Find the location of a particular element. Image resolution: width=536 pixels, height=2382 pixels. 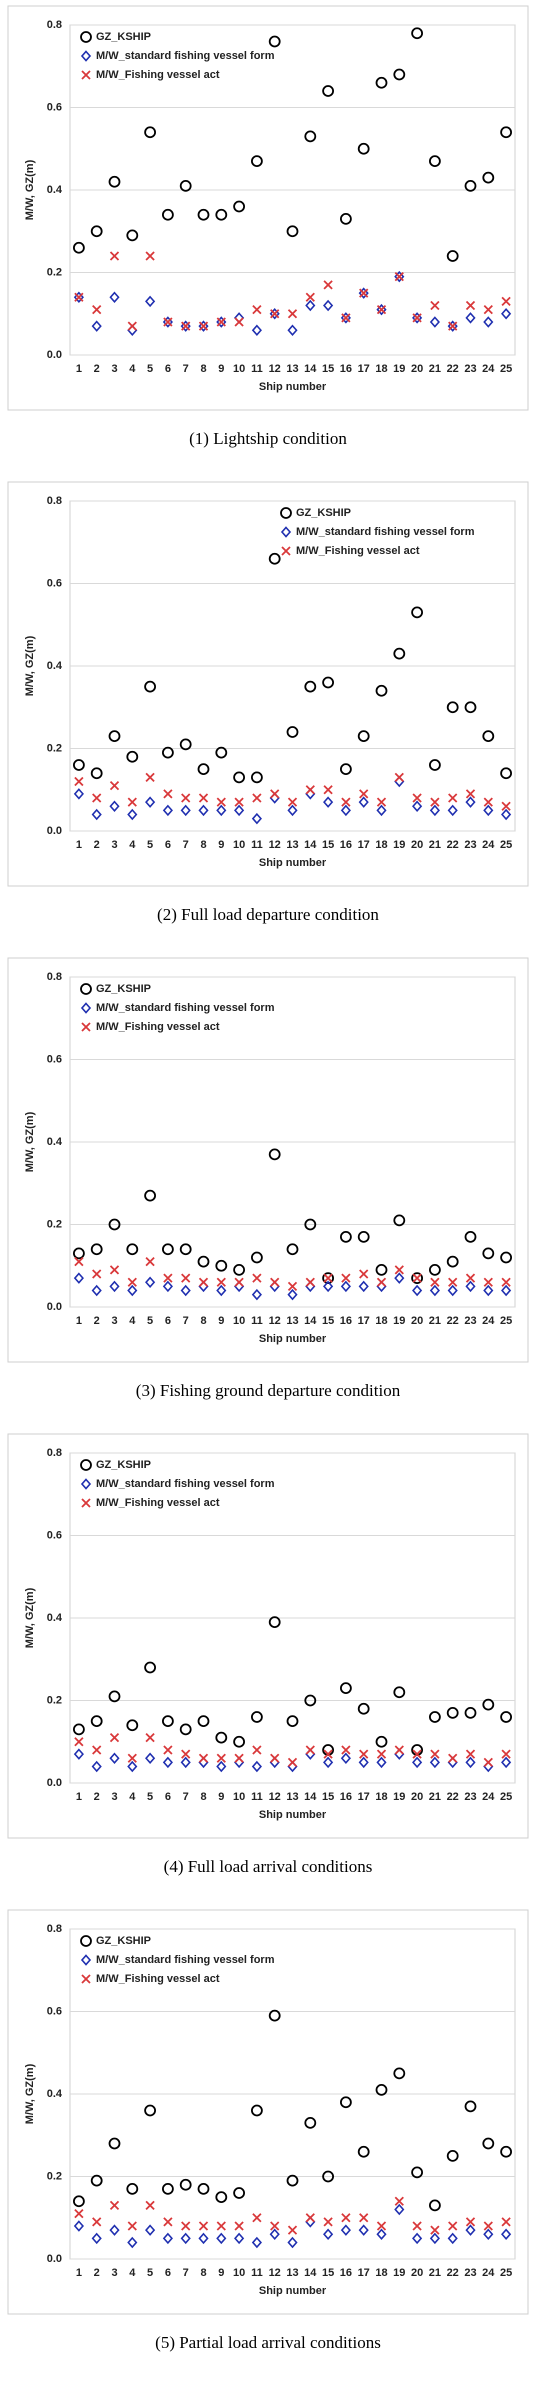

caption: (3) Fishing ground departure condition is located at coordinates (268, 1390).